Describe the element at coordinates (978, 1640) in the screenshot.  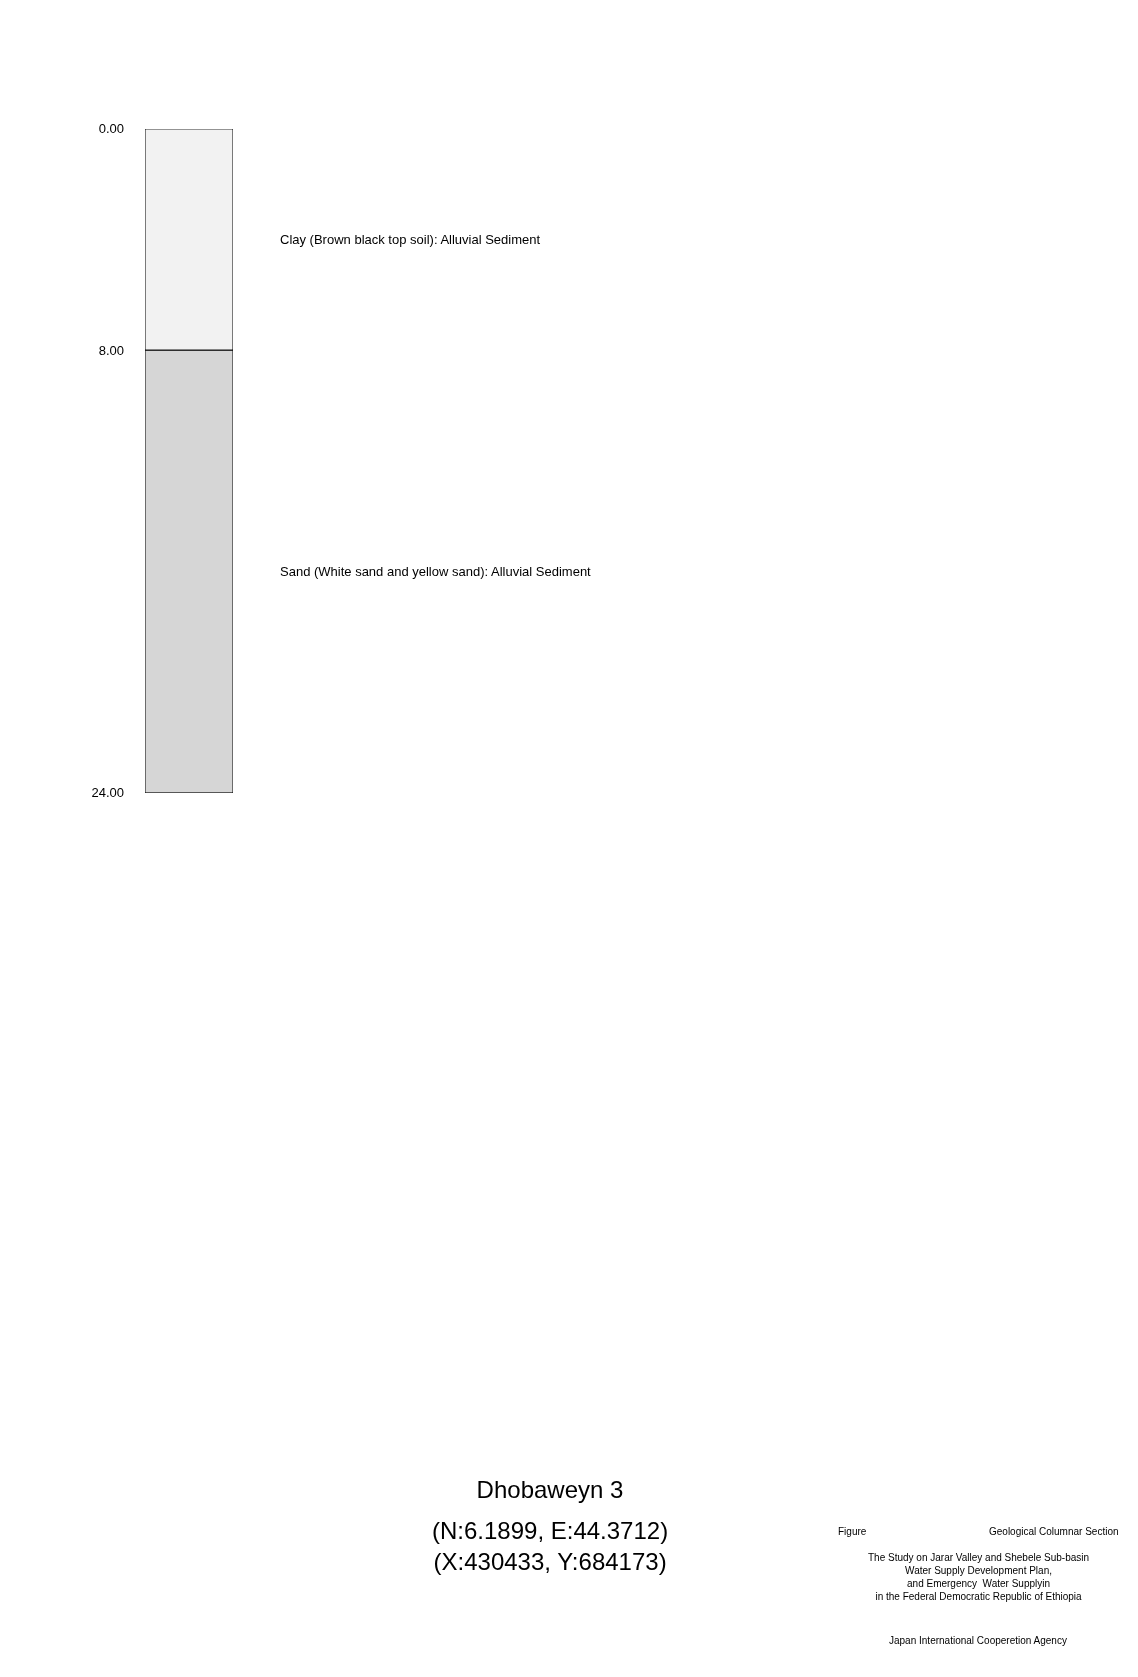
I see `text: Japan International Cooperetion Agency` at that location.